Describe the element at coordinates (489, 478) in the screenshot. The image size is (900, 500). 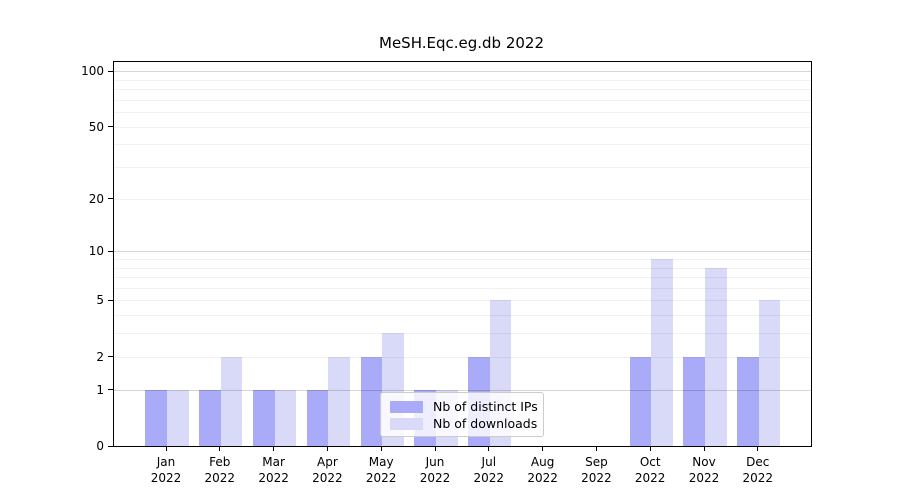
I see `x-tick-year-jul: 2022` at that location.